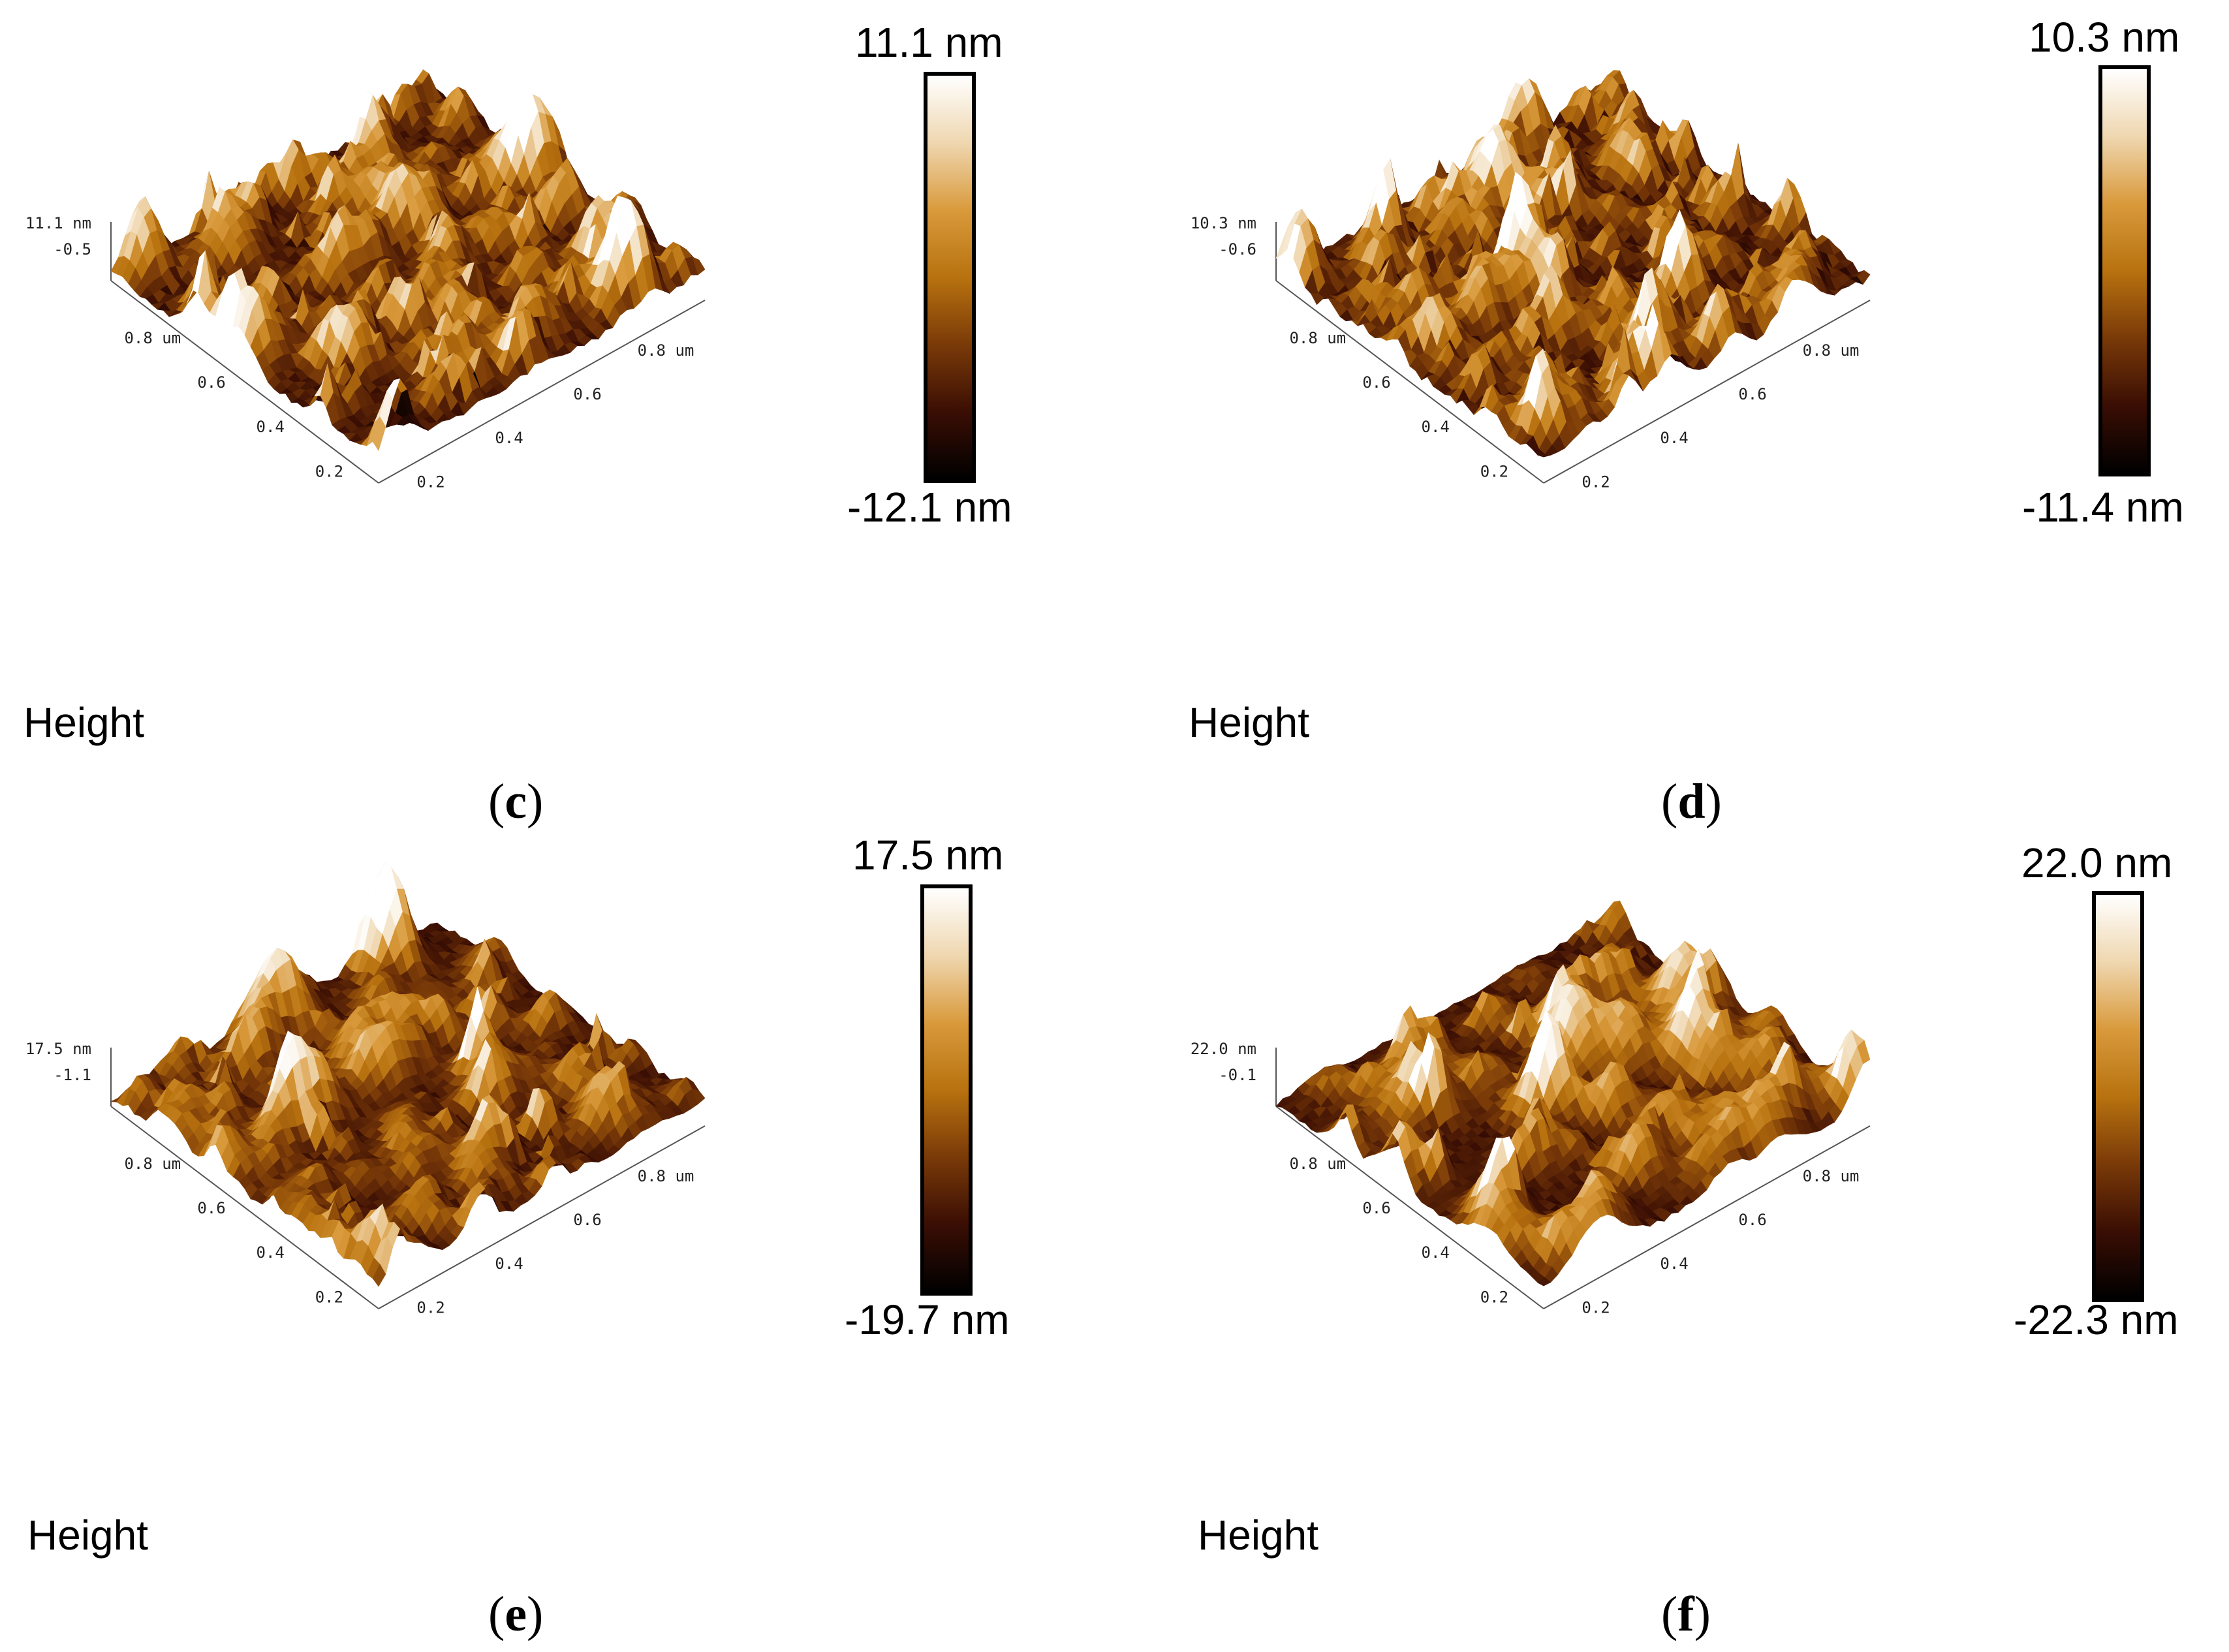 This screenshot has height=1652, width=2229. What do you see at coordinates (58, 223) in the screenshot?
I see `z-axis-top-label: 11.1 nm` at bounding box center [58, 223].